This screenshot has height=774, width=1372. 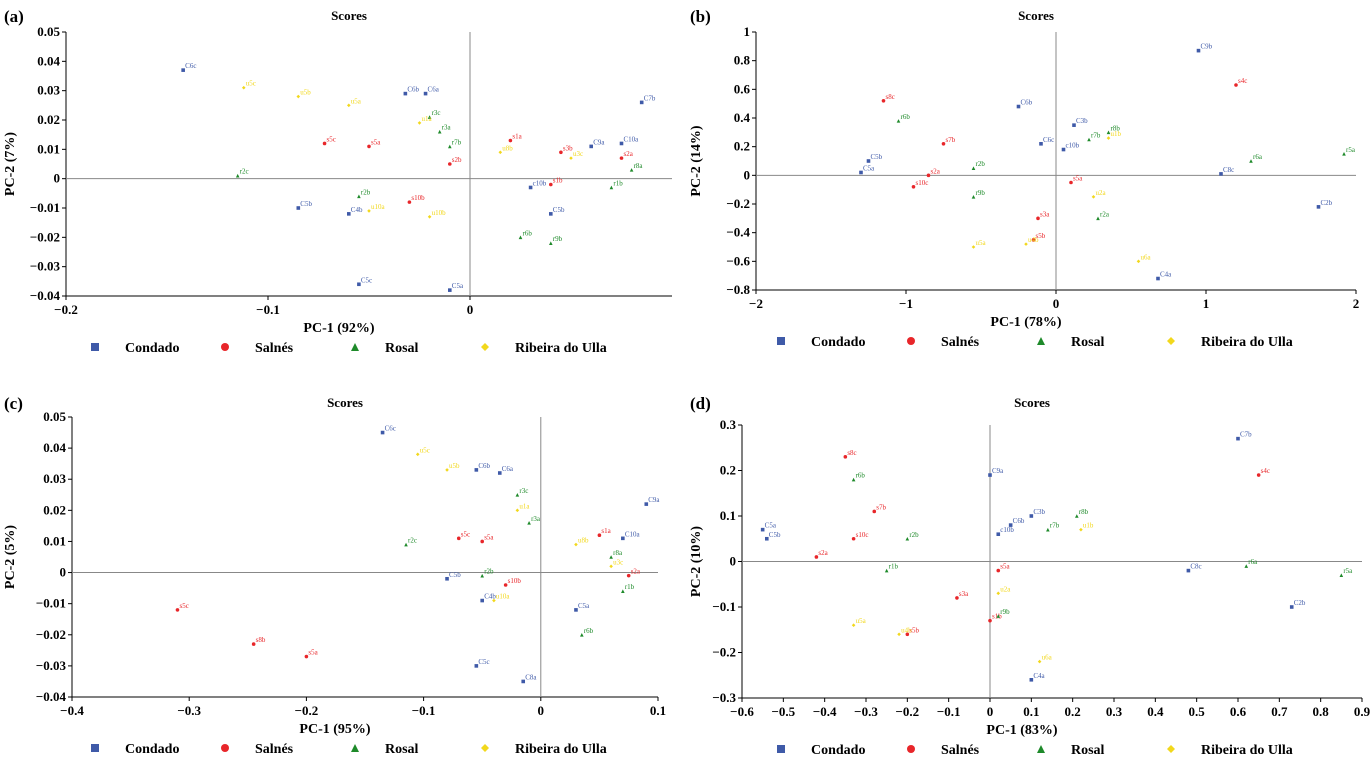 What do you see at coordinates (771, 526) in the screenshot?
I see `data-point-label: C5a` at bounding box center [771, 526].